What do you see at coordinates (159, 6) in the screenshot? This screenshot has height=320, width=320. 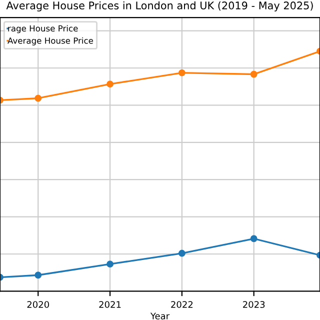 I see `chart-title: Average House Prices in London and UK (2019 - May 2025)` at bounding box center [159, 6].